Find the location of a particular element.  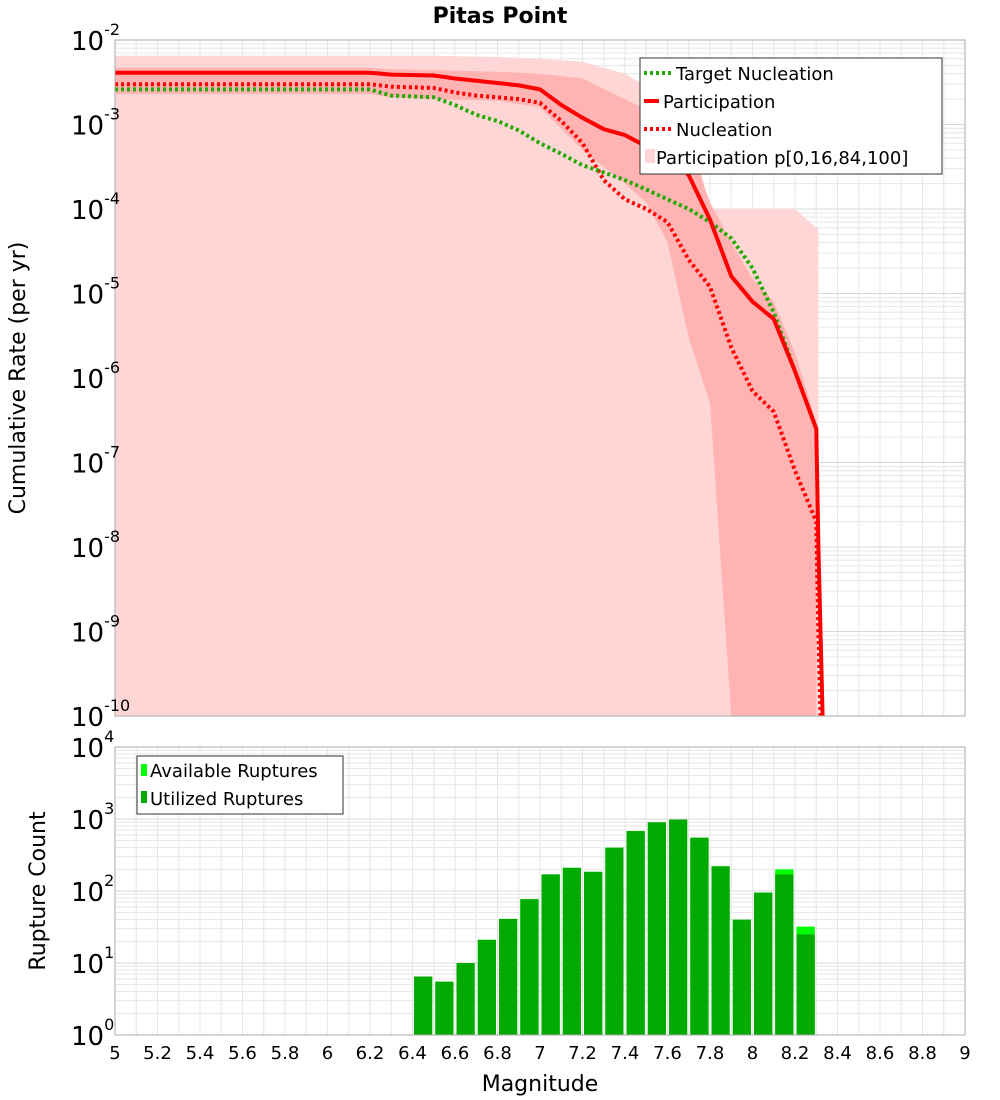

bottom-y-tick-exponent: 4 is located at coordinates (109, 736).